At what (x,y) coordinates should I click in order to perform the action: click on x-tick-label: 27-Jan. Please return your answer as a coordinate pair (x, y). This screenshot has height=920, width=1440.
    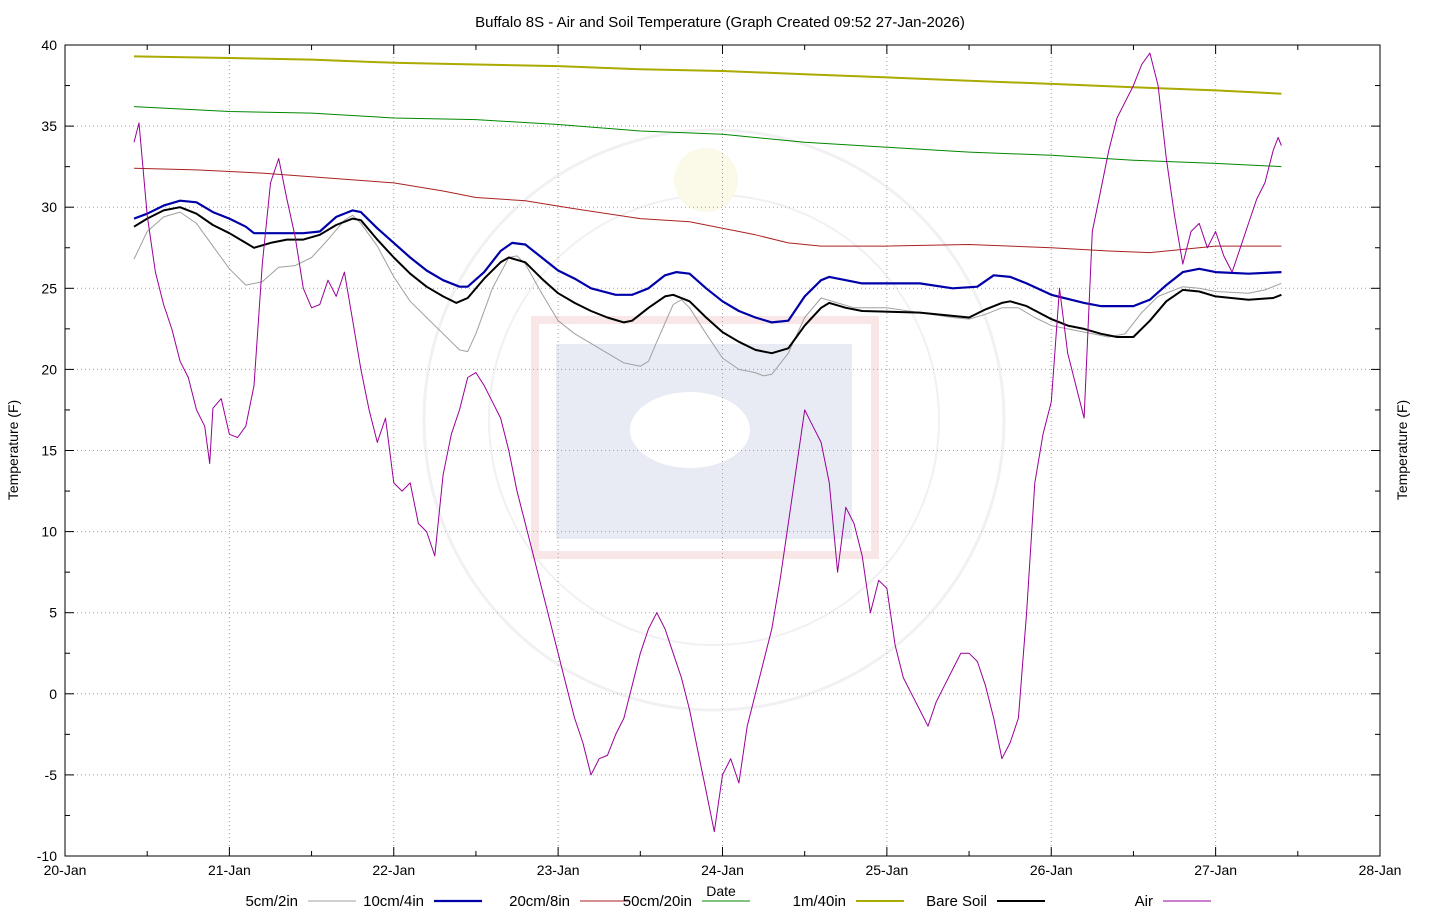
    Looking at the image, I should click on (1215, 870).